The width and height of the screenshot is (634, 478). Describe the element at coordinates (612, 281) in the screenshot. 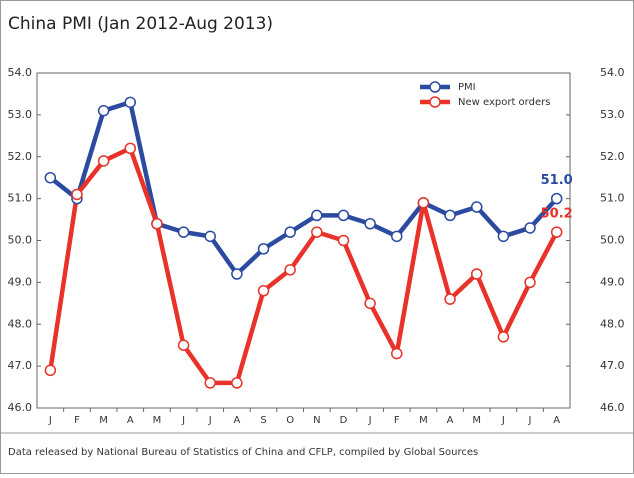

I see `y2-tick-label: 49.0` at that location.